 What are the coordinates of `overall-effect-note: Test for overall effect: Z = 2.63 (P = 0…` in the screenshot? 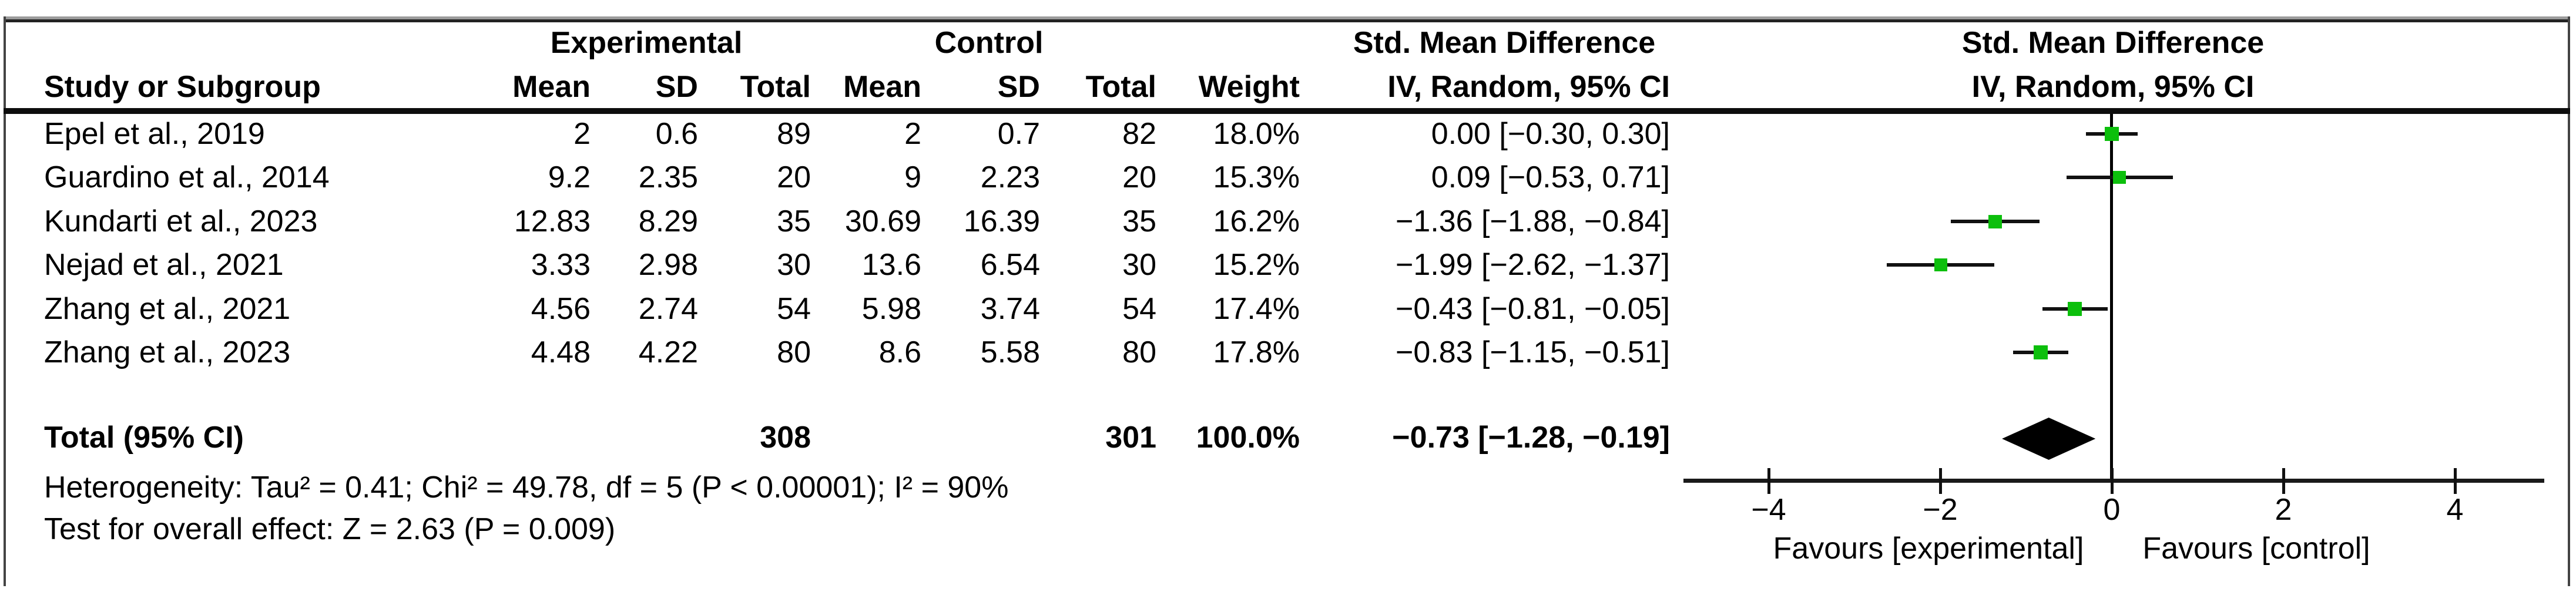 It's located at (330, 529).